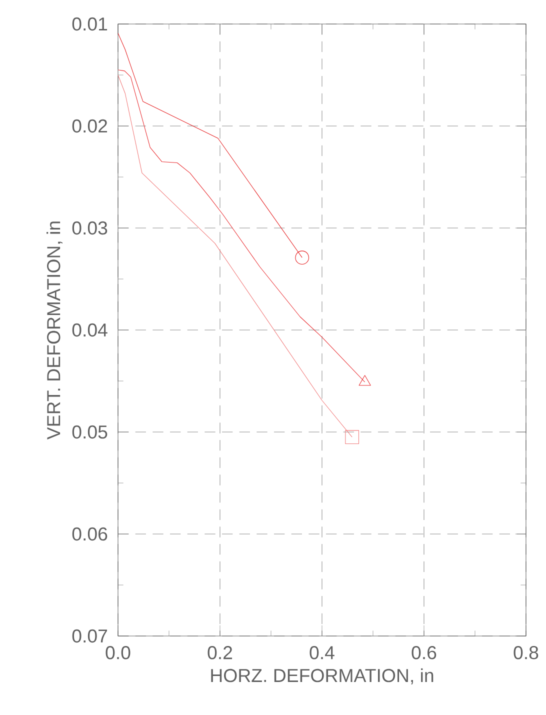 This screenshot has height=715, width=546. What do you see at coordinates (90, 228) in the screenshot?
I see `y-tick-label: 0.03` at bounding box center [90, 228].